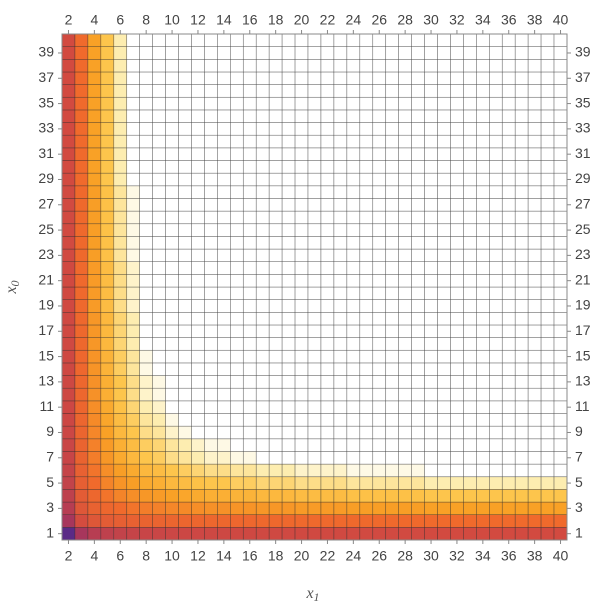 This screenshot has height=608, width=601. I want to click on y-tick-label-right: 17, so click(583, 330).